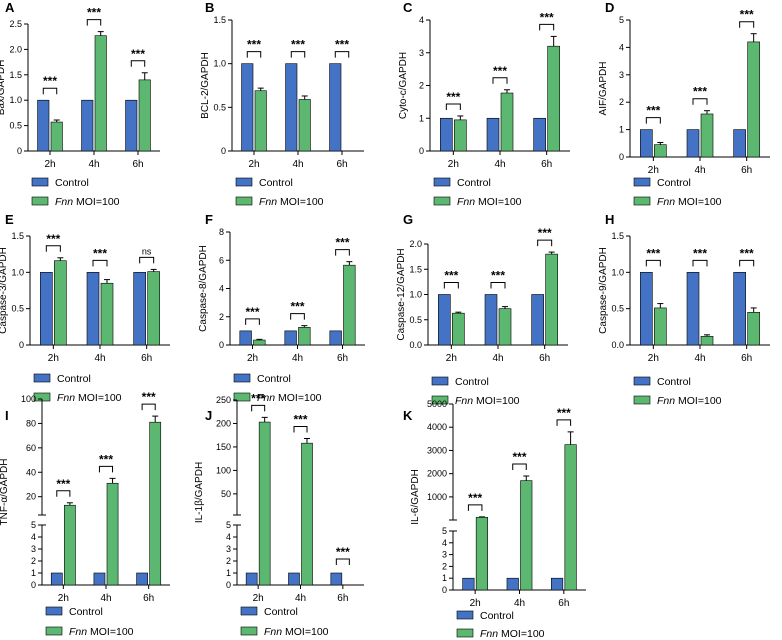  What do you see at coordinates (603, 290) in the screenshot?
I see `y-axis-label: Caspase-9/GAPDH` at bounding box center [603, 290].